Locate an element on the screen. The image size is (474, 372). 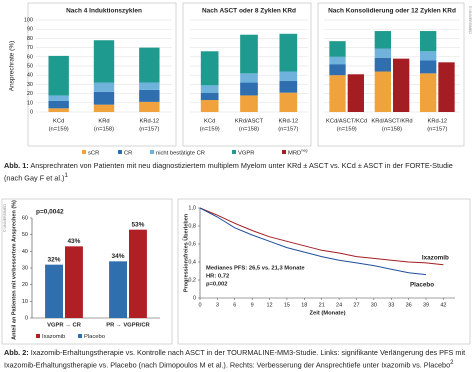
x-tick-label: 9 is located at coordinates (252, 305).